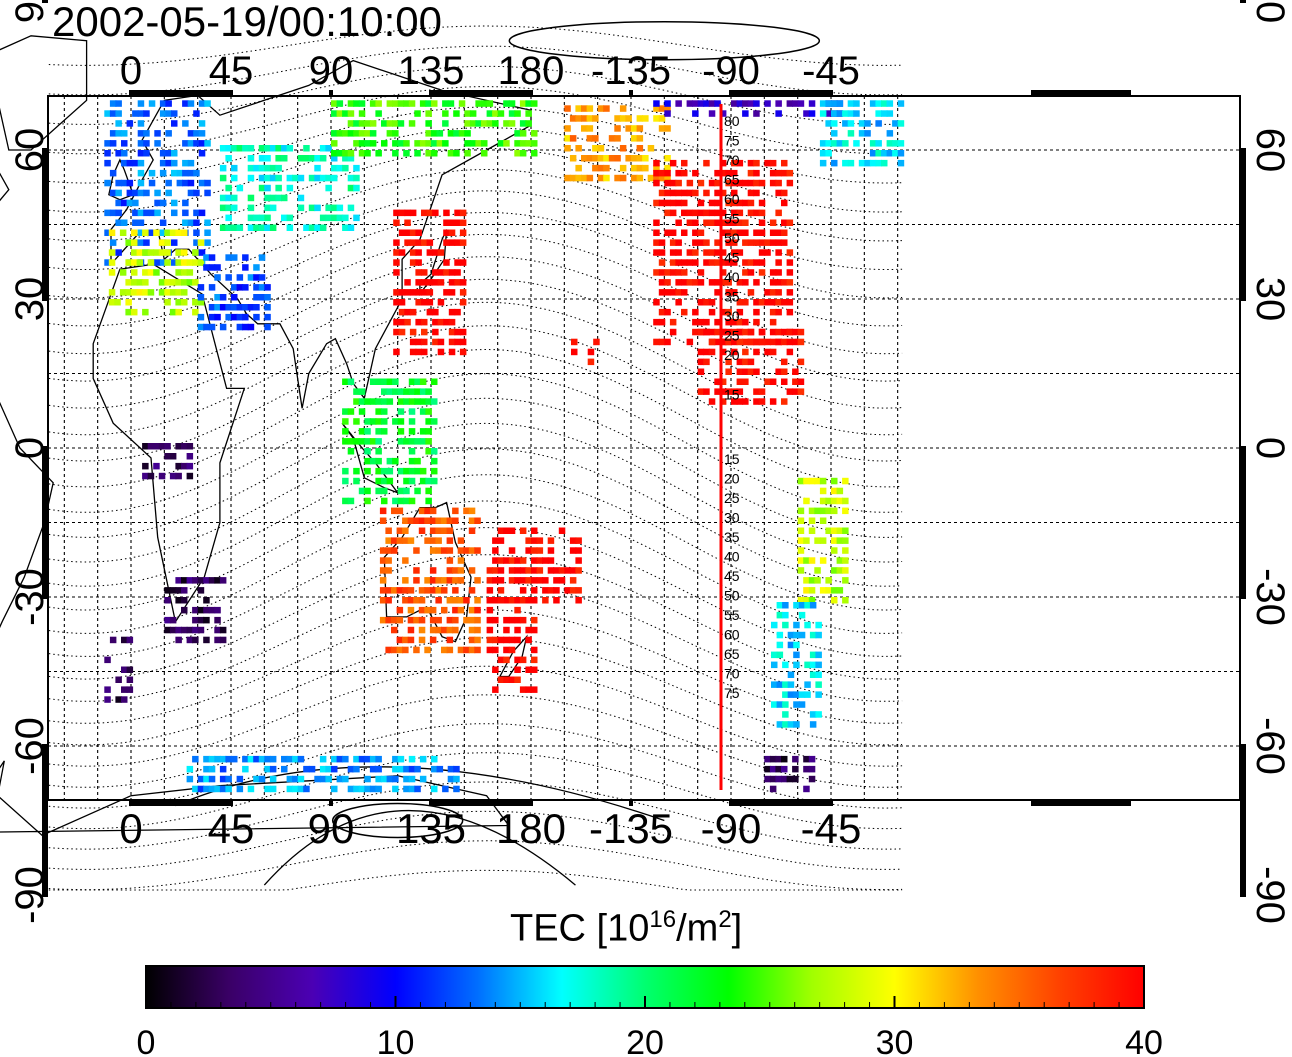 This screenshot has width=1292, height=1057. What do you see at coordinates (732, 336) in the screenshot?
I see `contour-label: 25` at bounding box center [732, 336].